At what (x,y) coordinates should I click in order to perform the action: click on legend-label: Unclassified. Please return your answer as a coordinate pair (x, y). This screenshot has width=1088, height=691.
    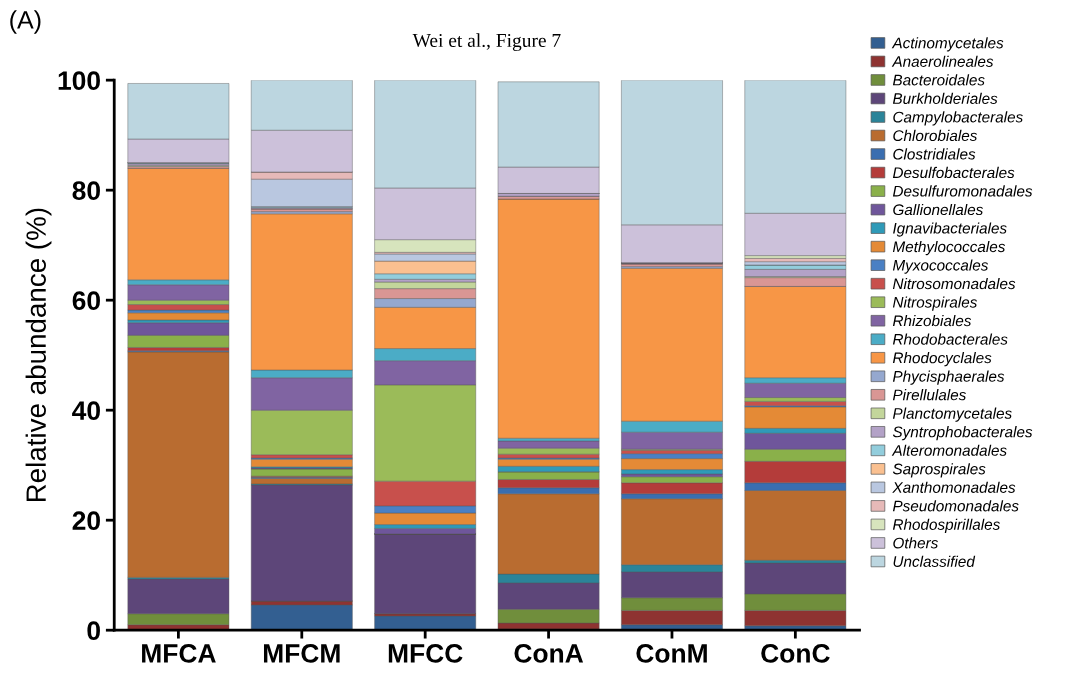
    Looking at the image, I should click on (934, 561).